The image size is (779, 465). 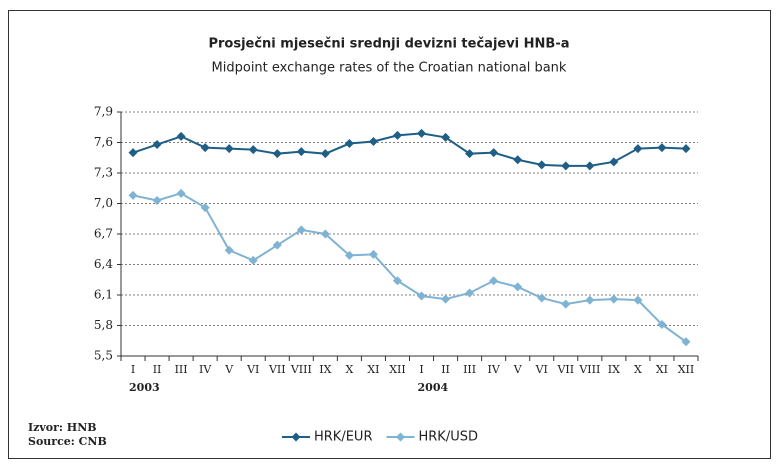 What do you see at coordinates (103, 203) in the screenshot?
I see `y-tick-label: 7,0` at bounding box center [103, 203].